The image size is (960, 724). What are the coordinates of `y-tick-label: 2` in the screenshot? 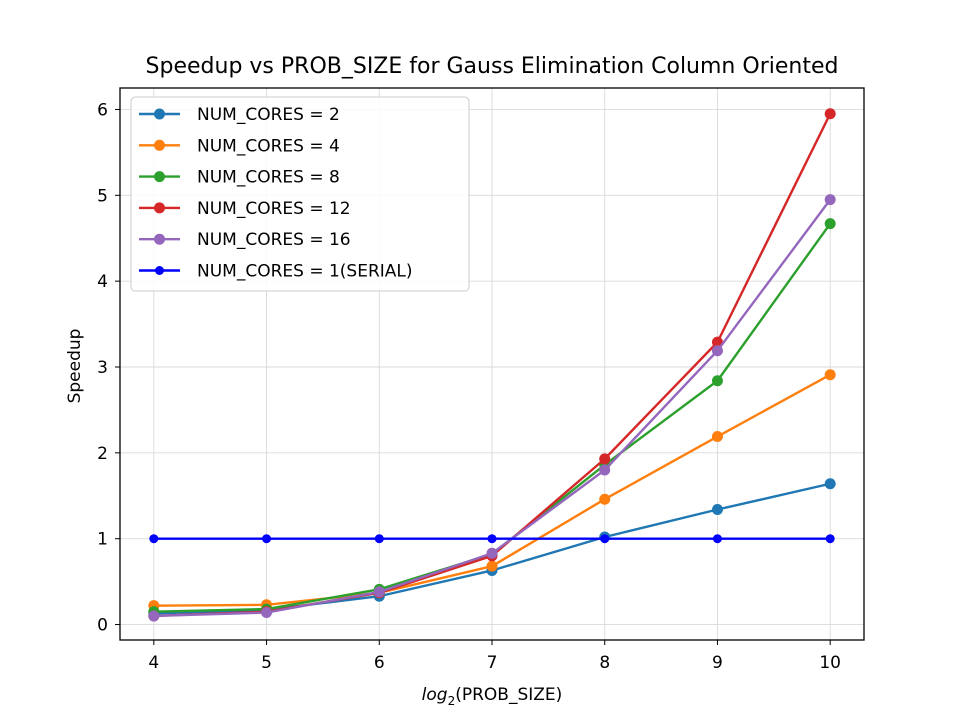 It's located at (102, 454).